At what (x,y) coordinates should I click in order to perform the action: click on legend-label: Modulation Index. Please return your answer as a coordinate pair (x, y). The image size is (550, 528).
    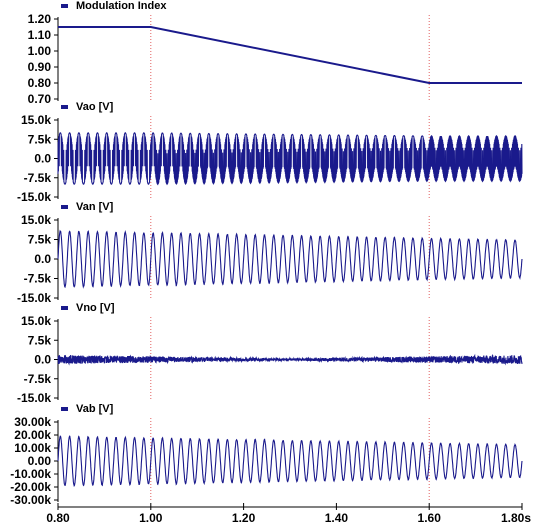
    Looking at the image, I should click on (121, 6).